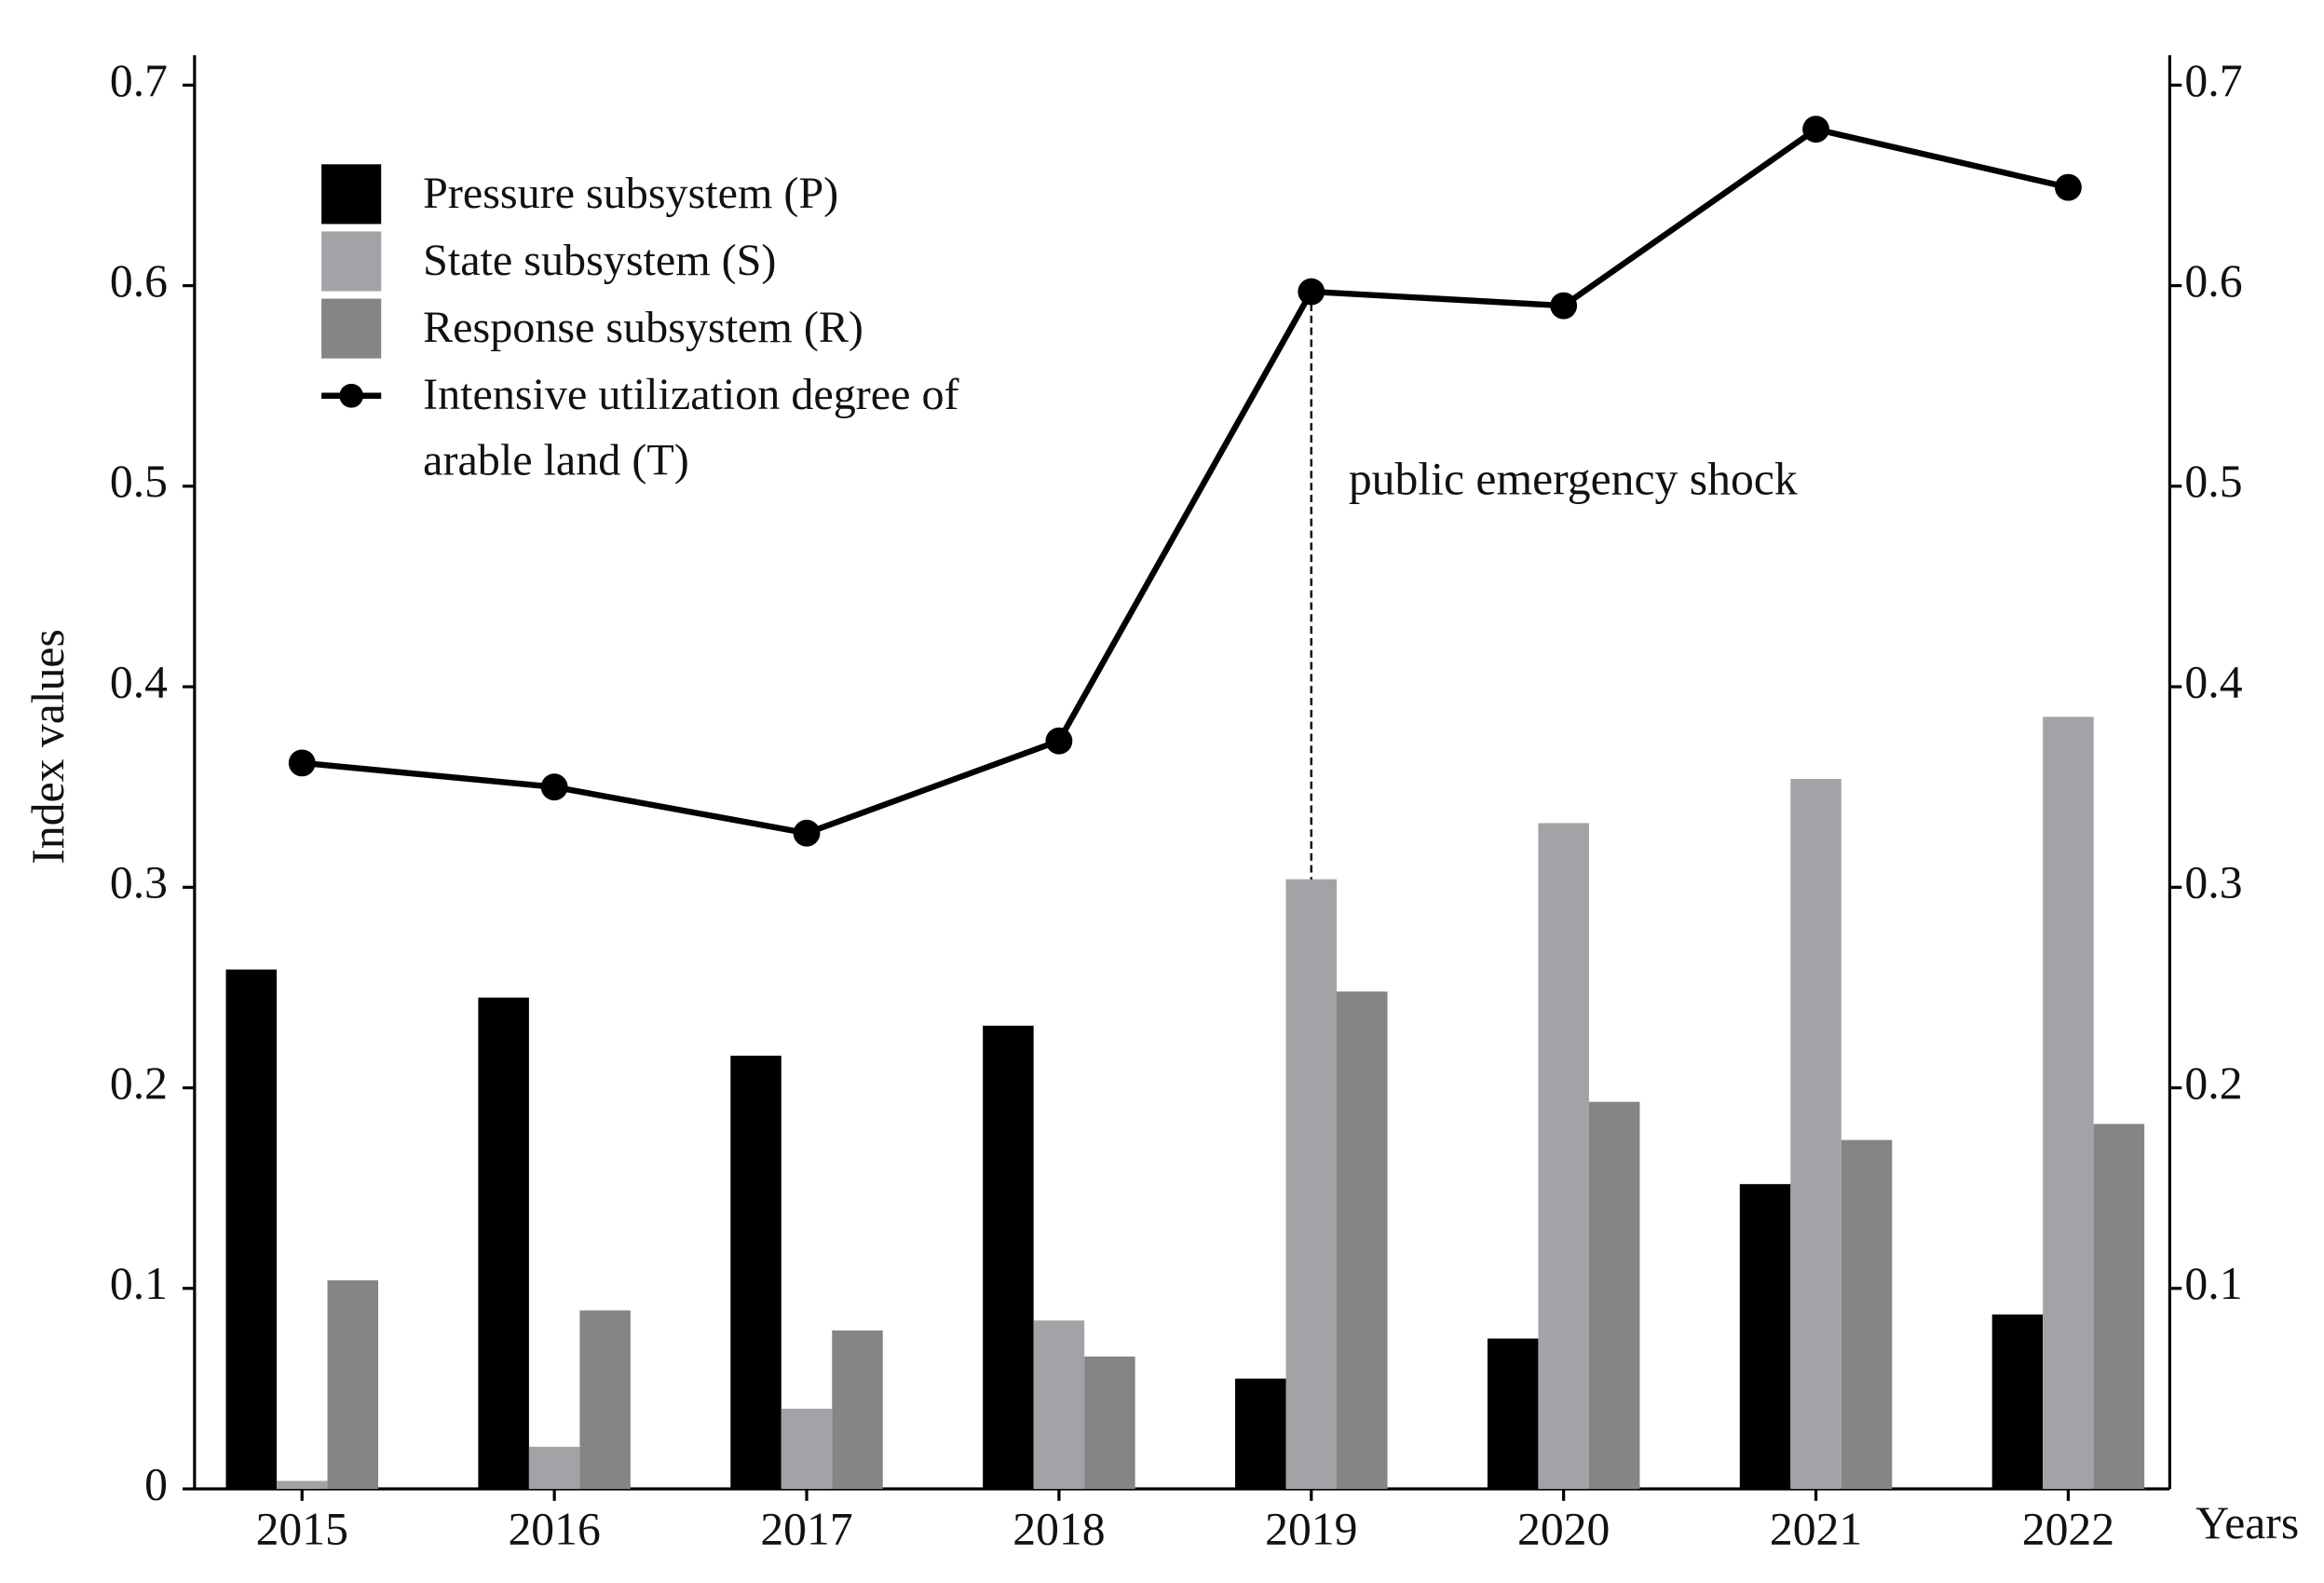  Describe the element at coordinates (139, 882) in the screenshot. I see `y-tick-label: 0.3` at that location.